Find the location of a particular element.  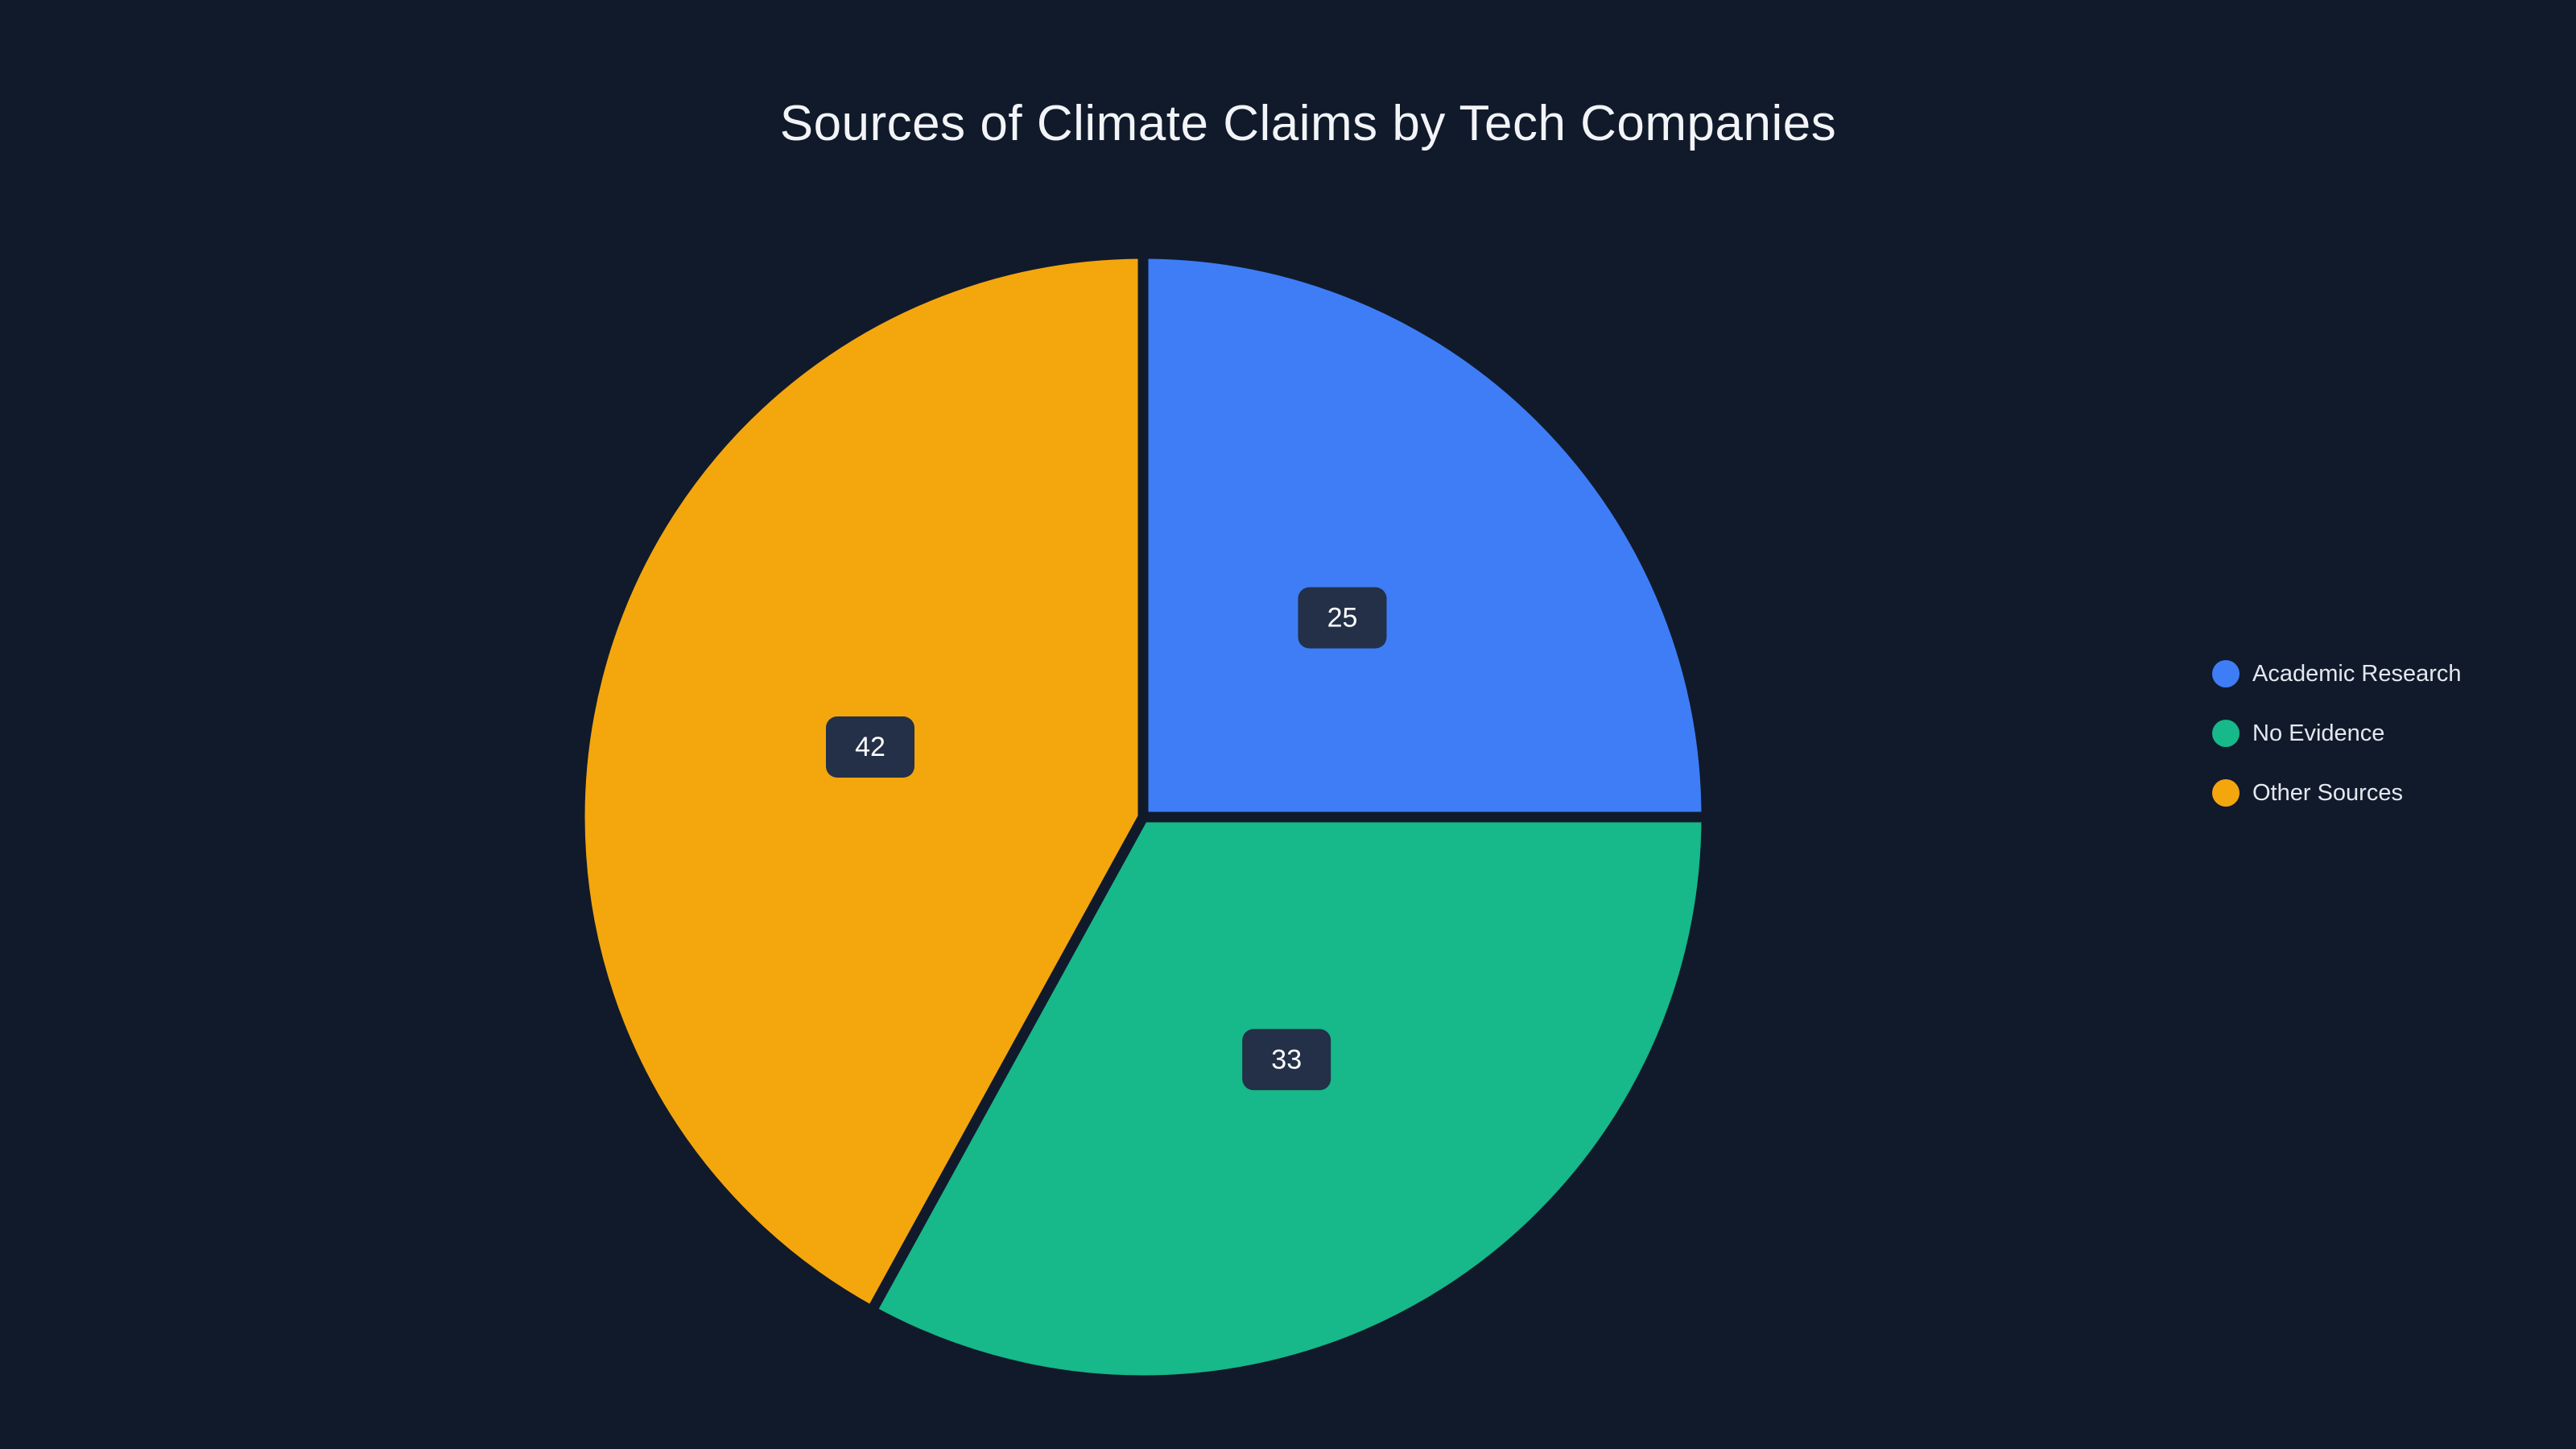

slice-value-label: 33 is located at coordinates (1286, 1059).